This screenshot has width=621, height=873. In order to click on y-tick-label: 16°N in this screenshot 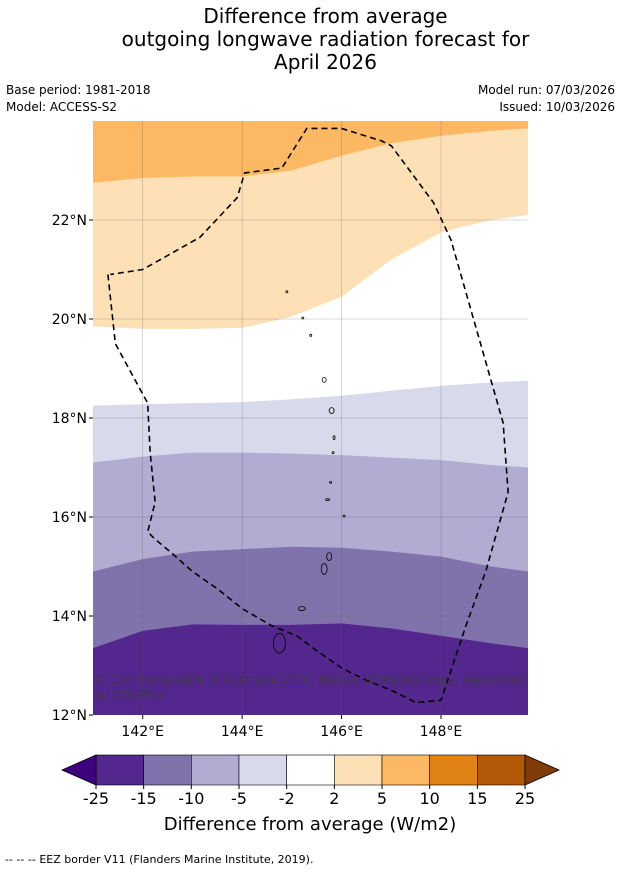, I will do `click(69, 518)`.